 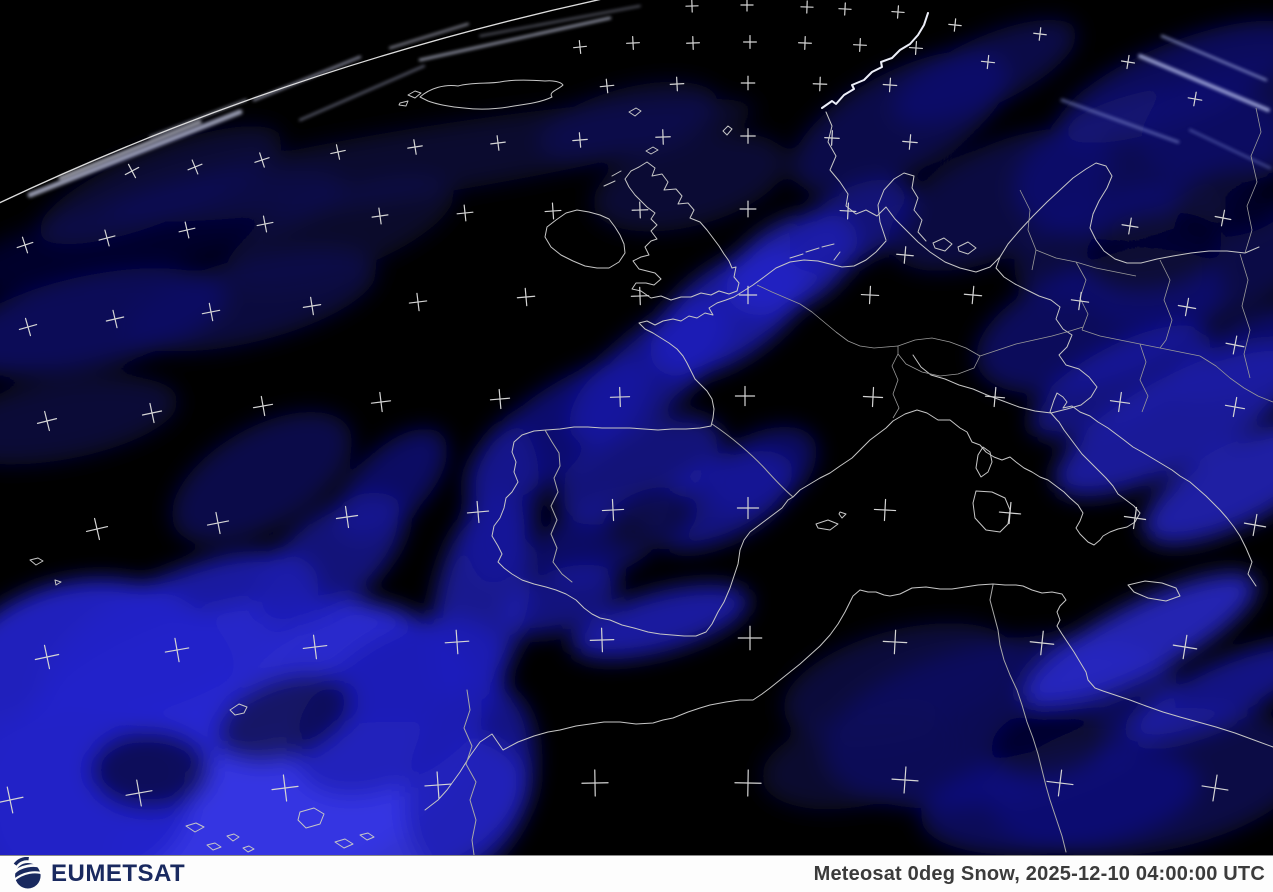 I want to click on coastline-balearics, so click(x=831, y=521).